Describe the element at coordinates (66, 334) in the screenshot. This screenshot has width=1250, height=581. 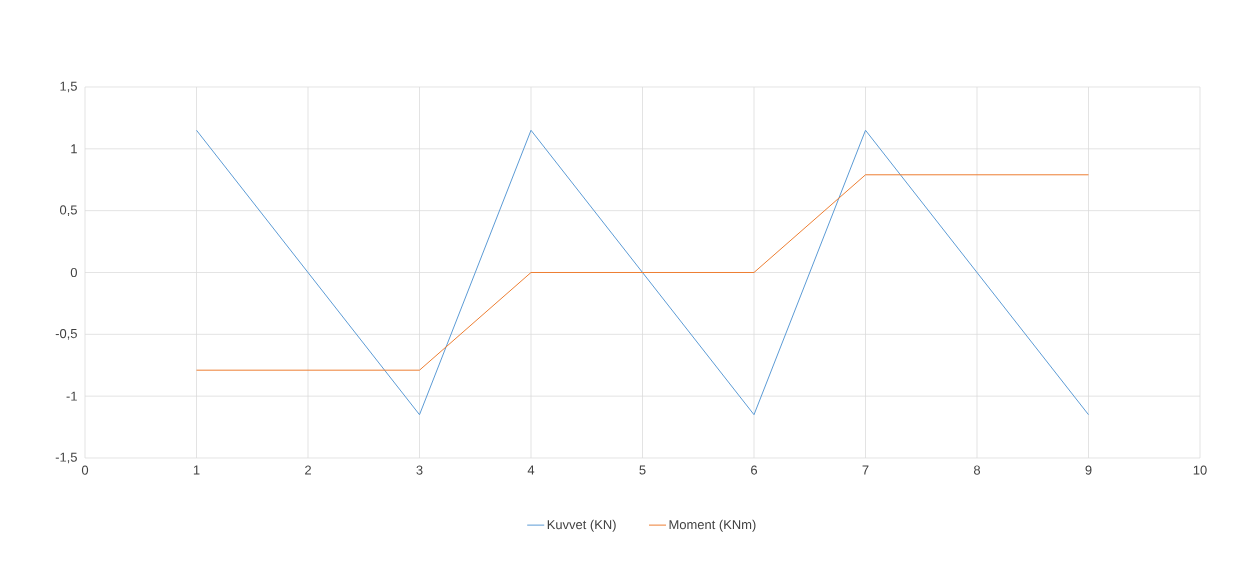
I see `y-tick-label: -0,5` at that location.